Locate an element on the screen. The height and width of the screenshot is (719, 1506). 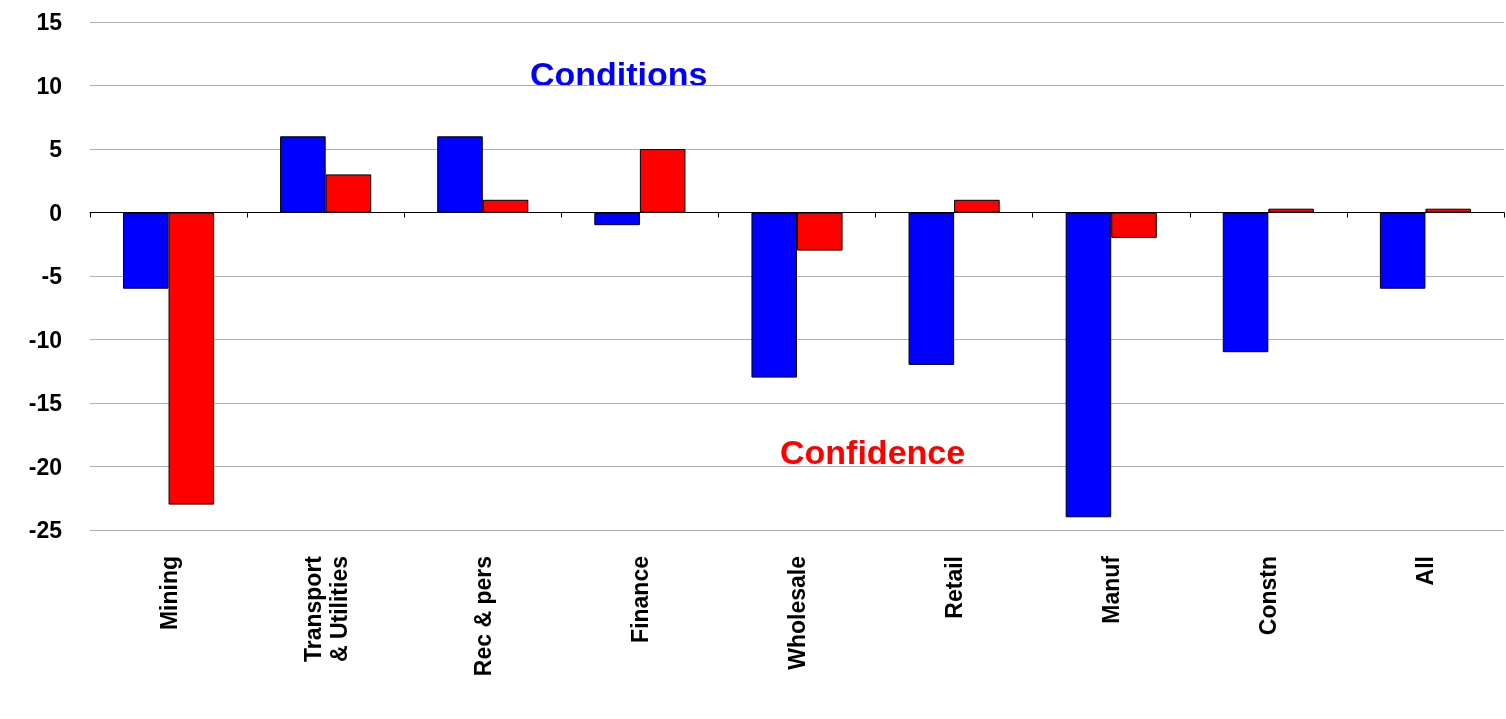
y-tick-label: 5 is located at coordinates (56, 149).